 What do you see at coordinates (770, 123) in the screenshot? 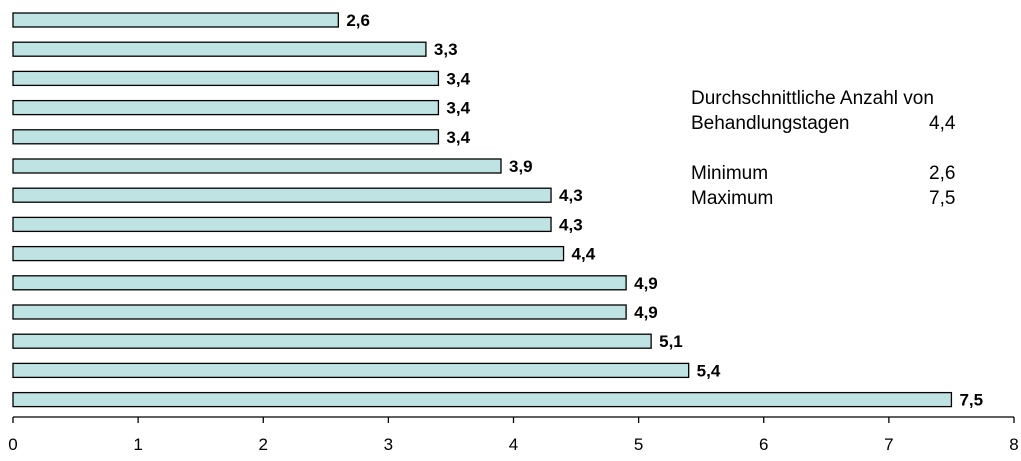
I see `summary-avg-label-line2: Behandlungstagen` at bounding box center [770, 123].